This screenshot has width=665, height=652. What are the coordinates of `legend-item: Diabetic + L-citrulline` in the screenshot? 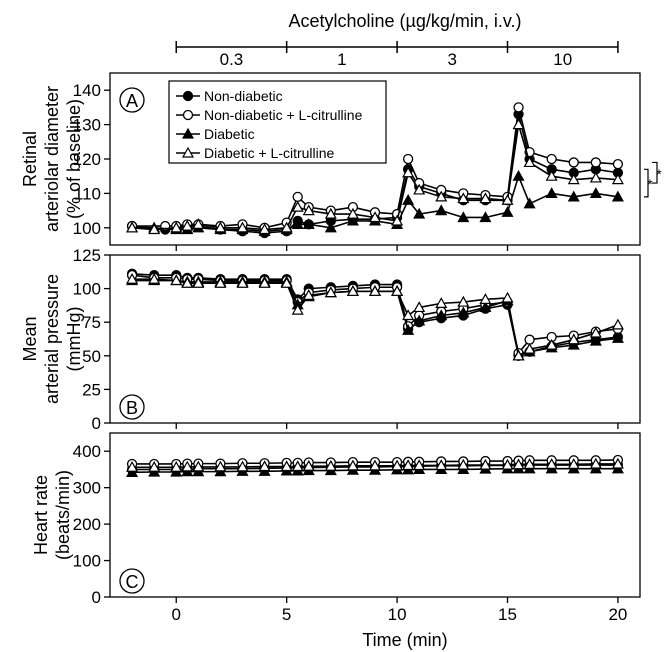 It's located at (255, 153).